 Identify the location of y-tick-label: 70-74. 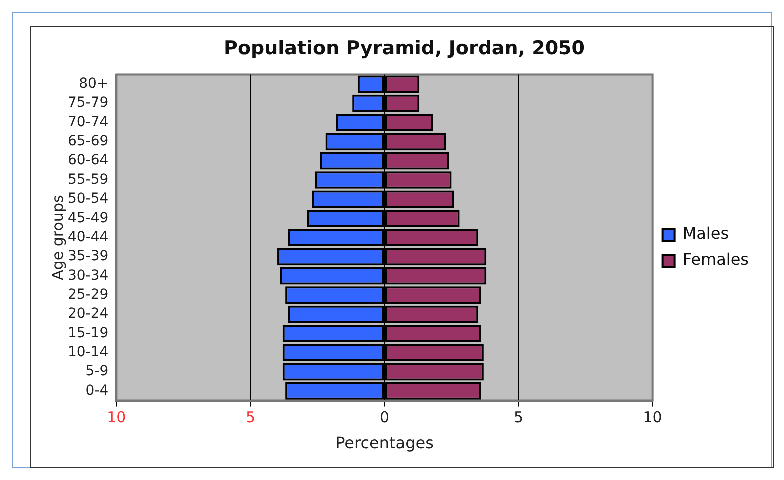
(88, 122).